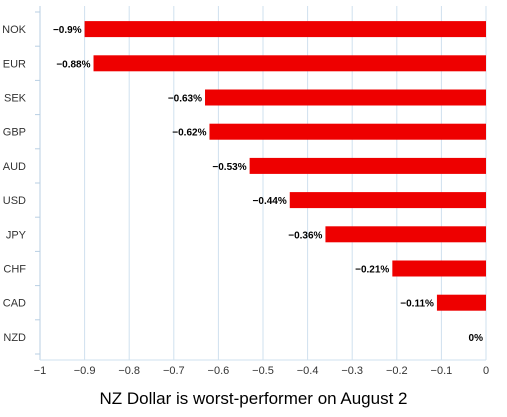  What do you see at coordinates (308, 371) in the screenshot?
I see `x-tick-label: −0.4` at bounding box center [308, 371].